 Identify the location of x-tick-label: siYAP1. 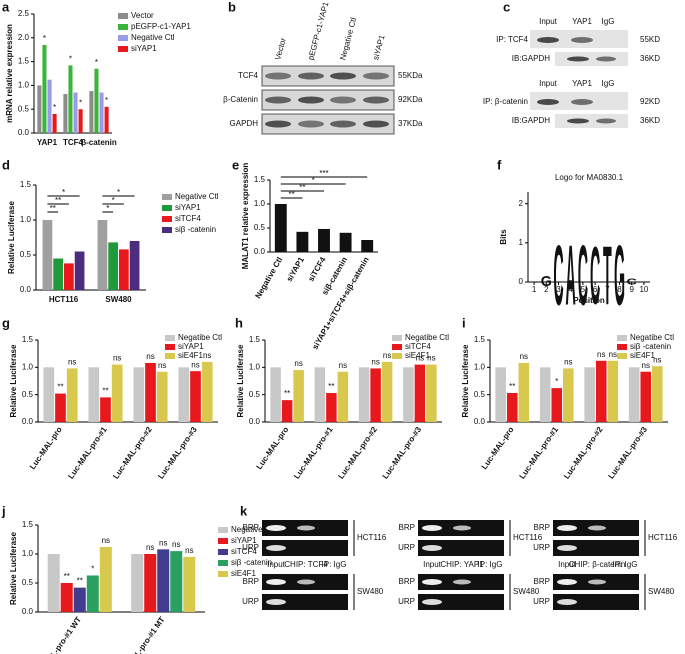
(295, 269).